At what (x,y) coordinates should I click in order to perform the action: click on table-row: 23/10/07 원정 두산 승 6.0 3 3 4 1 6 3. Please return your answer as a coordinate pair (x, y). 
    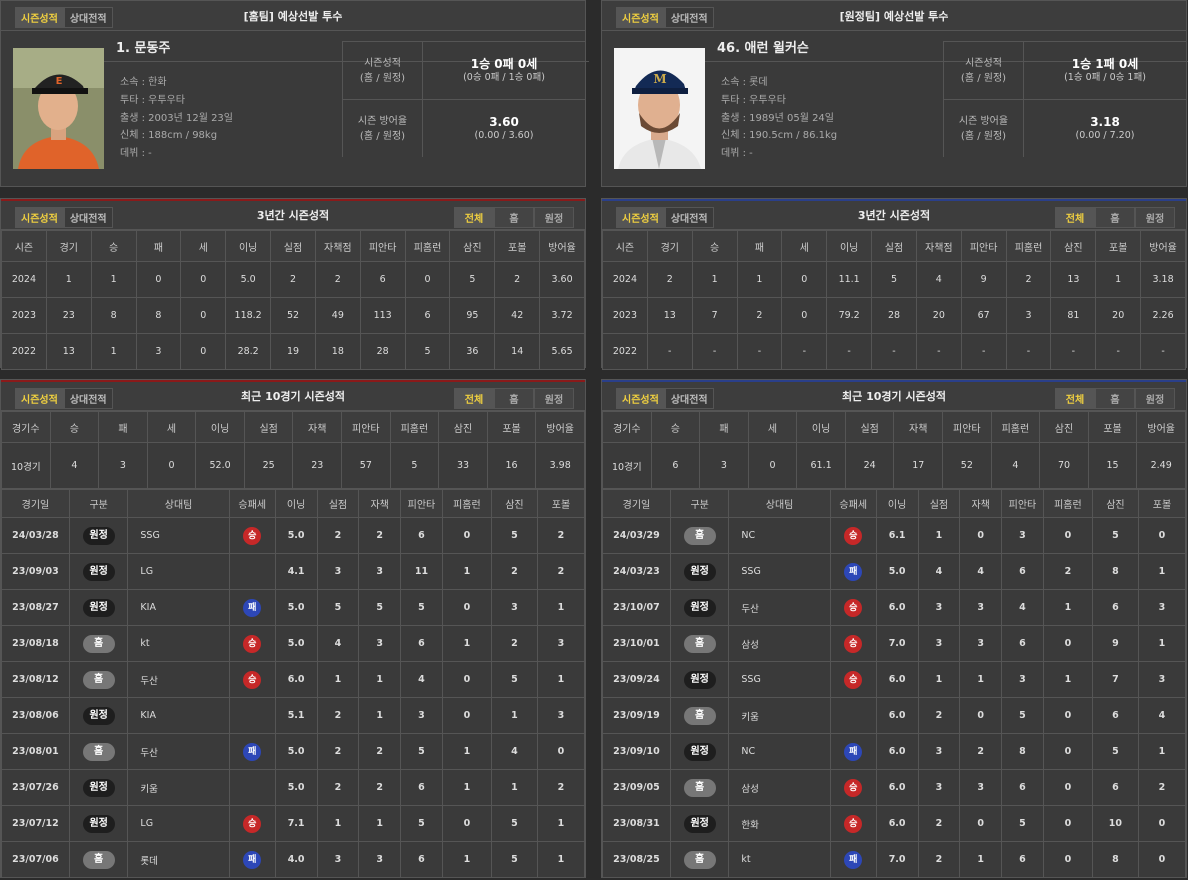
    Looking at the image, I should click on (894, 607).